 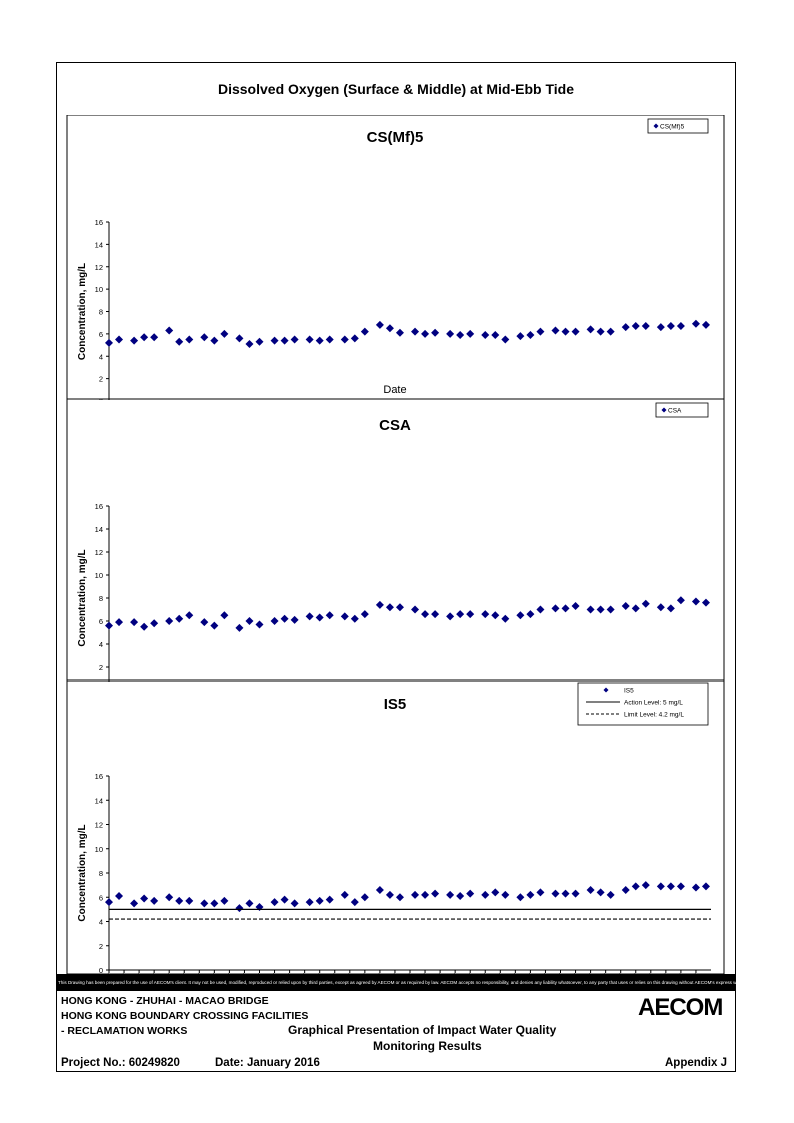 What do you see at coordinates (82, 872) in the screenshot?
I see `y-axis-label: Concentration, mg/L` at bounding box center [82, 872].